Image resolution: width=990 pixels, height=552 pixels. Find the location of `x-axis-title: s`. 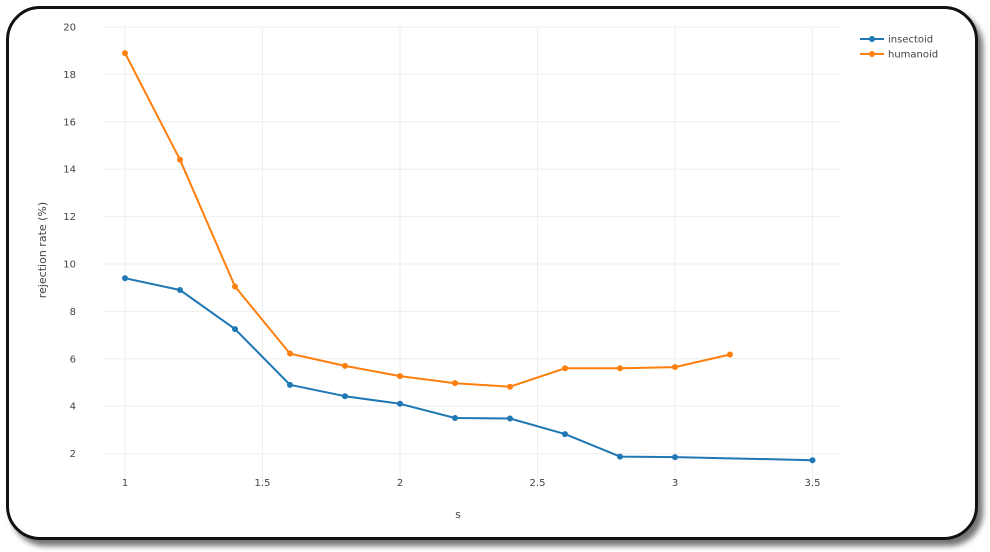

x-axis-title: s is located at coordinates (458, 514).